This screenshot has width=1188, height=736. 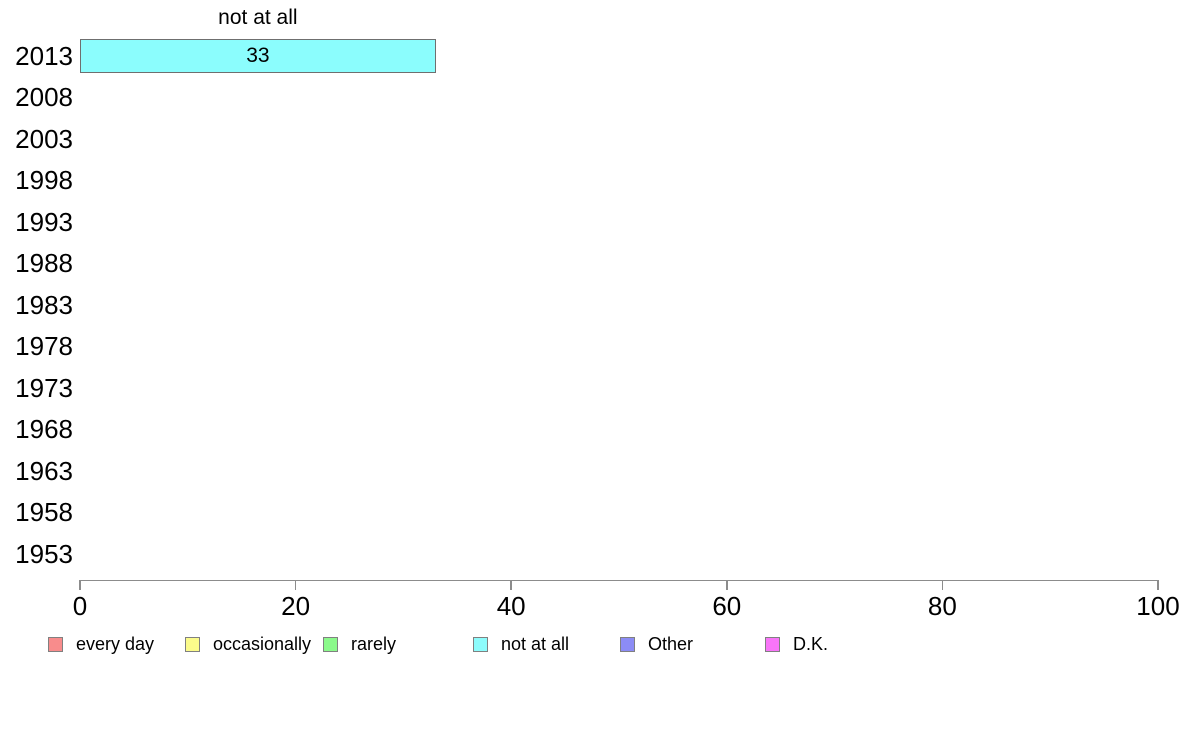 I want to click on legend-label: rarely, so click(x=374, y=643).